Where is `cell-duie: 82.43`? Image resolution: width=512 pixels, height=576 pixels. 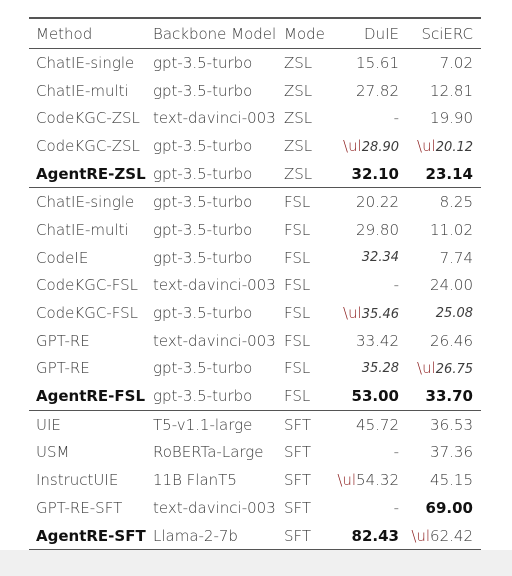 cell-duie: 82.43 is located at coordinates (368, 536).